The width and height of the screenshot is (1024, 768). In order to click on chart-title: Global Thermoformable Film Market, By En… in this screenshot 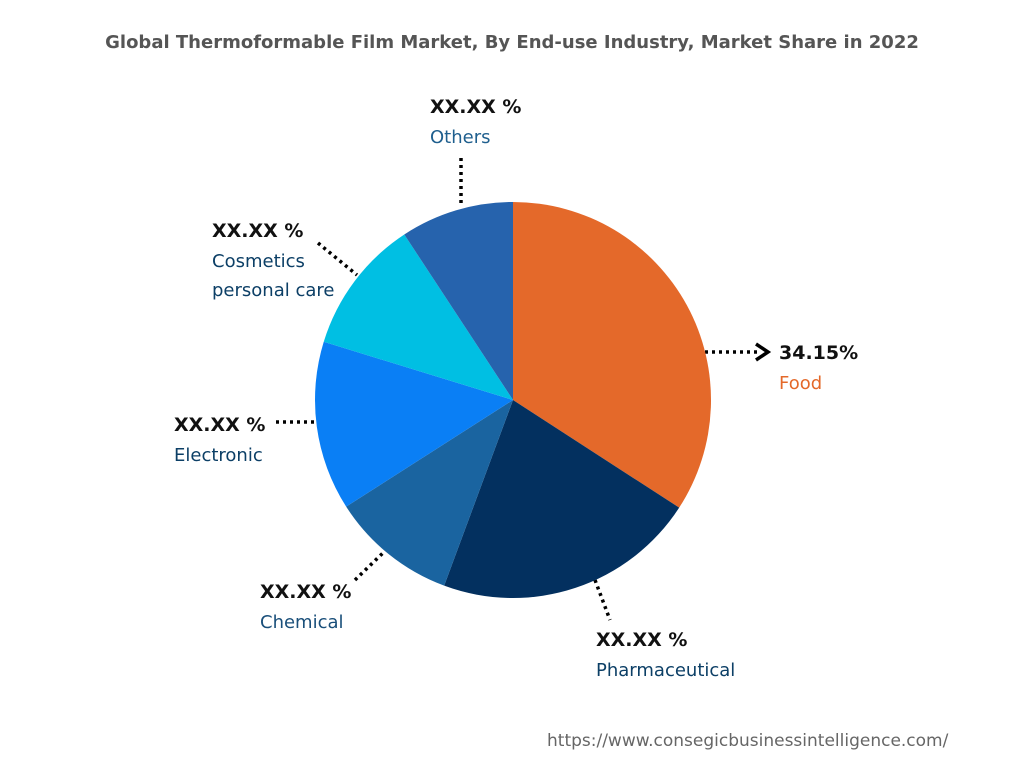, I will do `click(512, 42)`.